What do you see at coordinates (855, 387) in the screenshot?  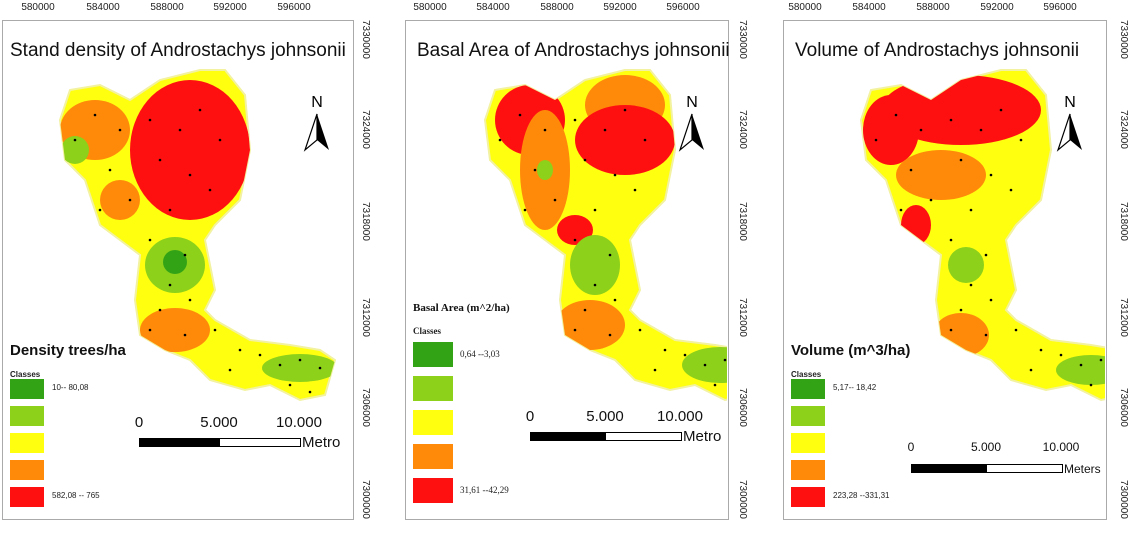 I see `legend-item-label: 5,17-- 18,42` at bounding box center [855, 387].